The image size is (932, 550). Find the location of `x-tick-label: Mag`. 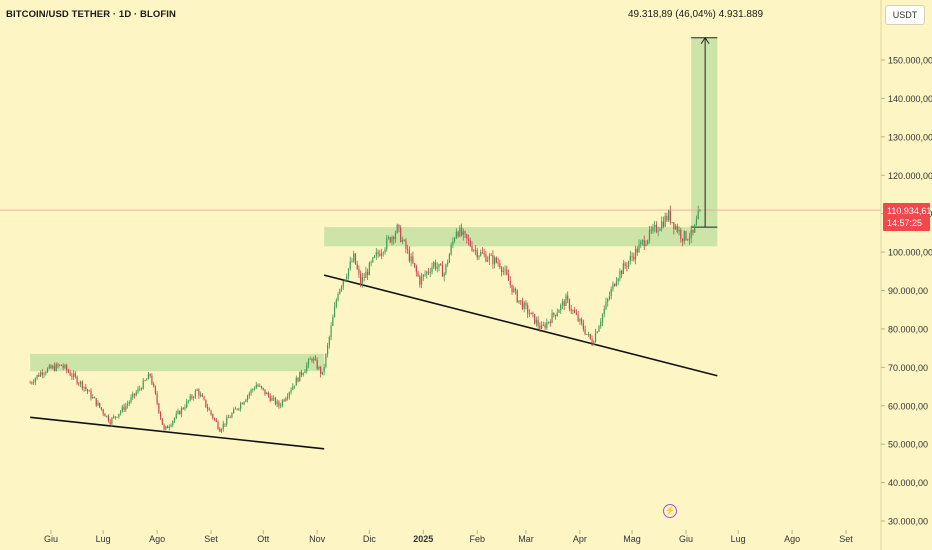

x-tick-label: Mag is located at coordinates (632, 539).